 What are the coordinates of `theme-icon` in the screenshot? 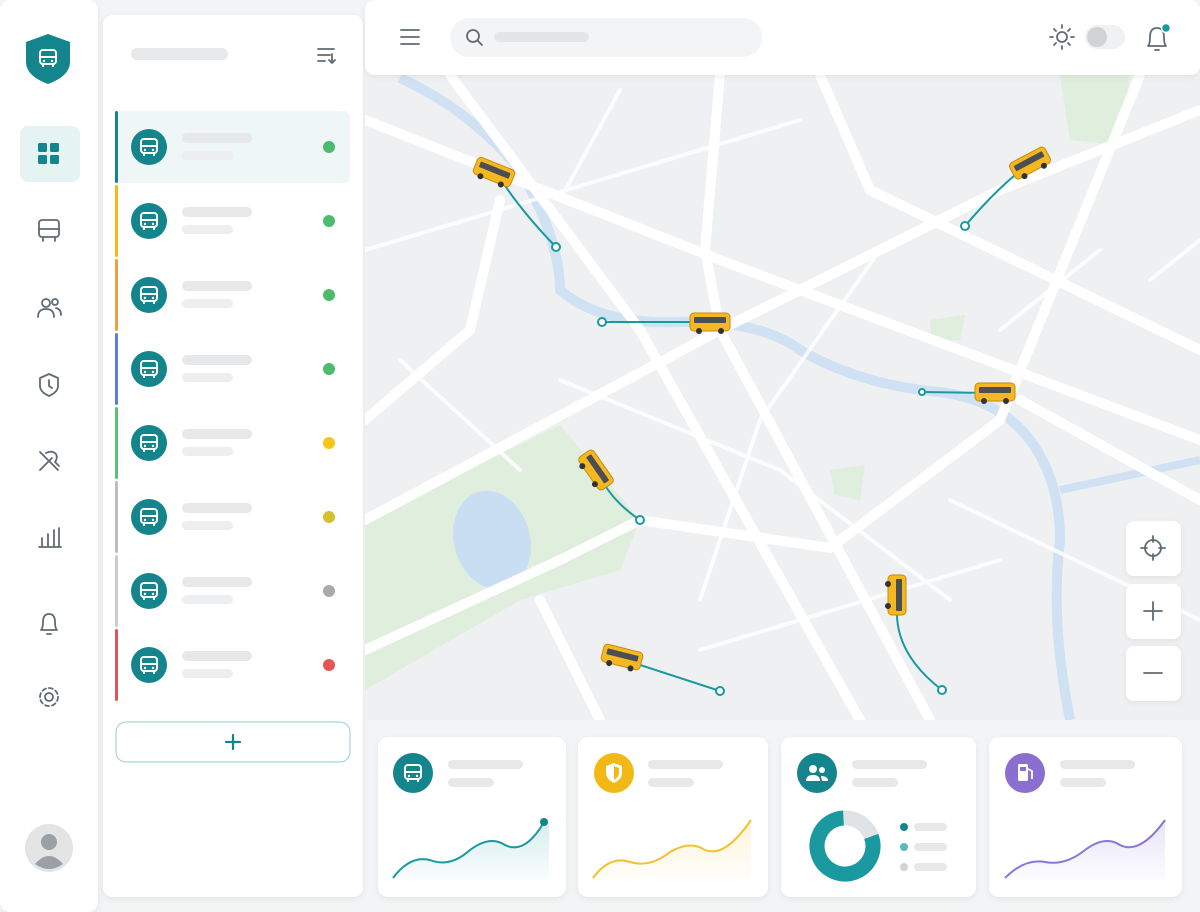 It's located at (1062, 37).